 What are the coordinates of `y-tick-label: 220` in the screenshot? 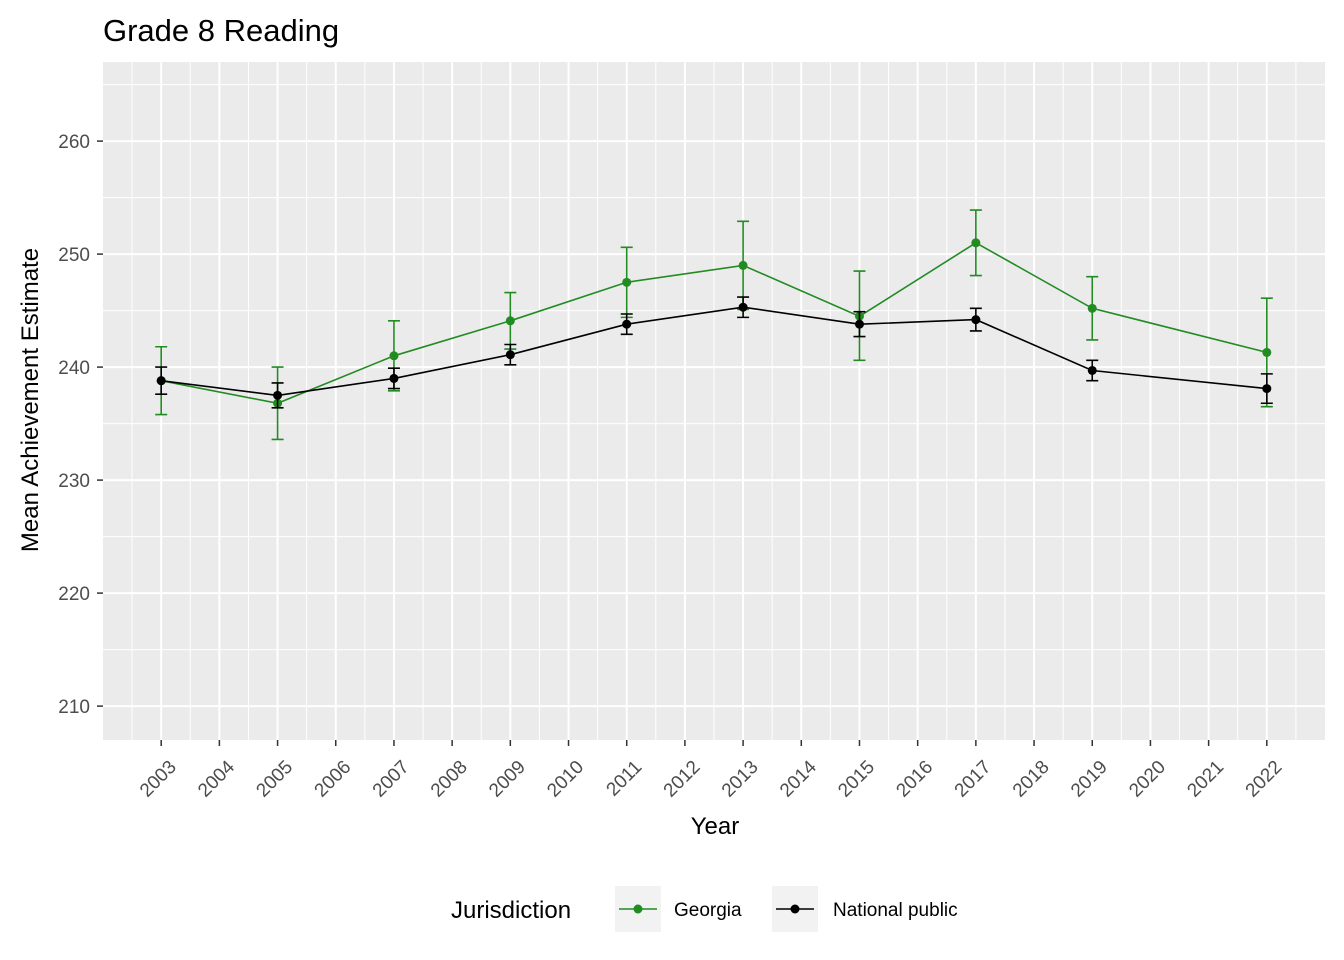 It's located at (74, 594).